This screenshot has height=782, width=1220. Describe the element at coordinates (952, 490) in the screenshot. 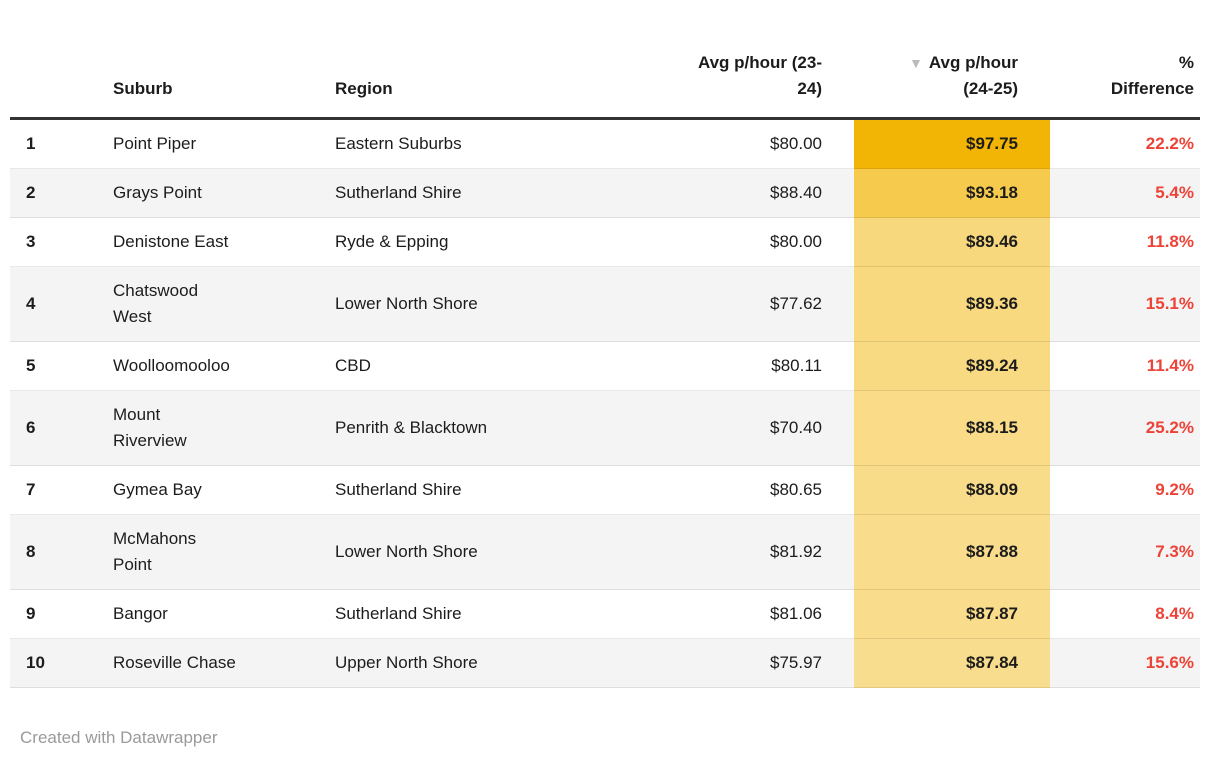

I see `cell-avg2425: $88.09` at that location.